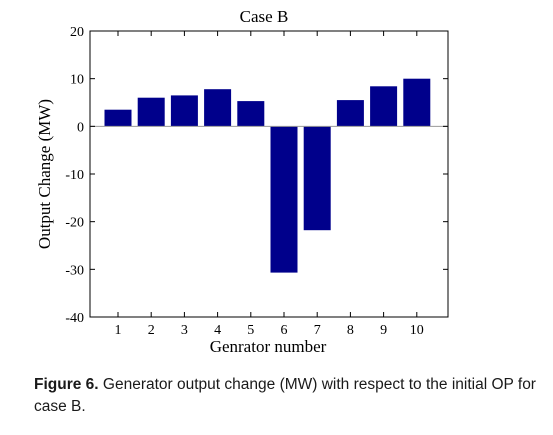 The image size is (553, 435). What do you see at coordinates (383, 330) in the screenshot?
I see `x-tick-label: 9` at bounding box center [383, 330].